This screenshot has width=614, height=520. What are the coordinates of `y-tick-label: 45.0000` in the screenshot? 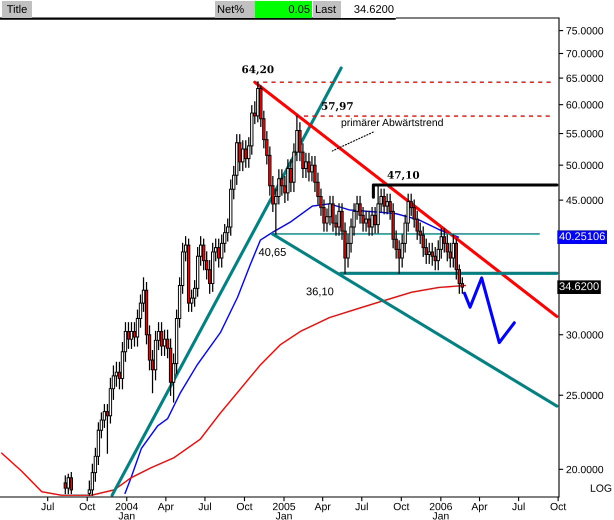 It's located at (585, 200).